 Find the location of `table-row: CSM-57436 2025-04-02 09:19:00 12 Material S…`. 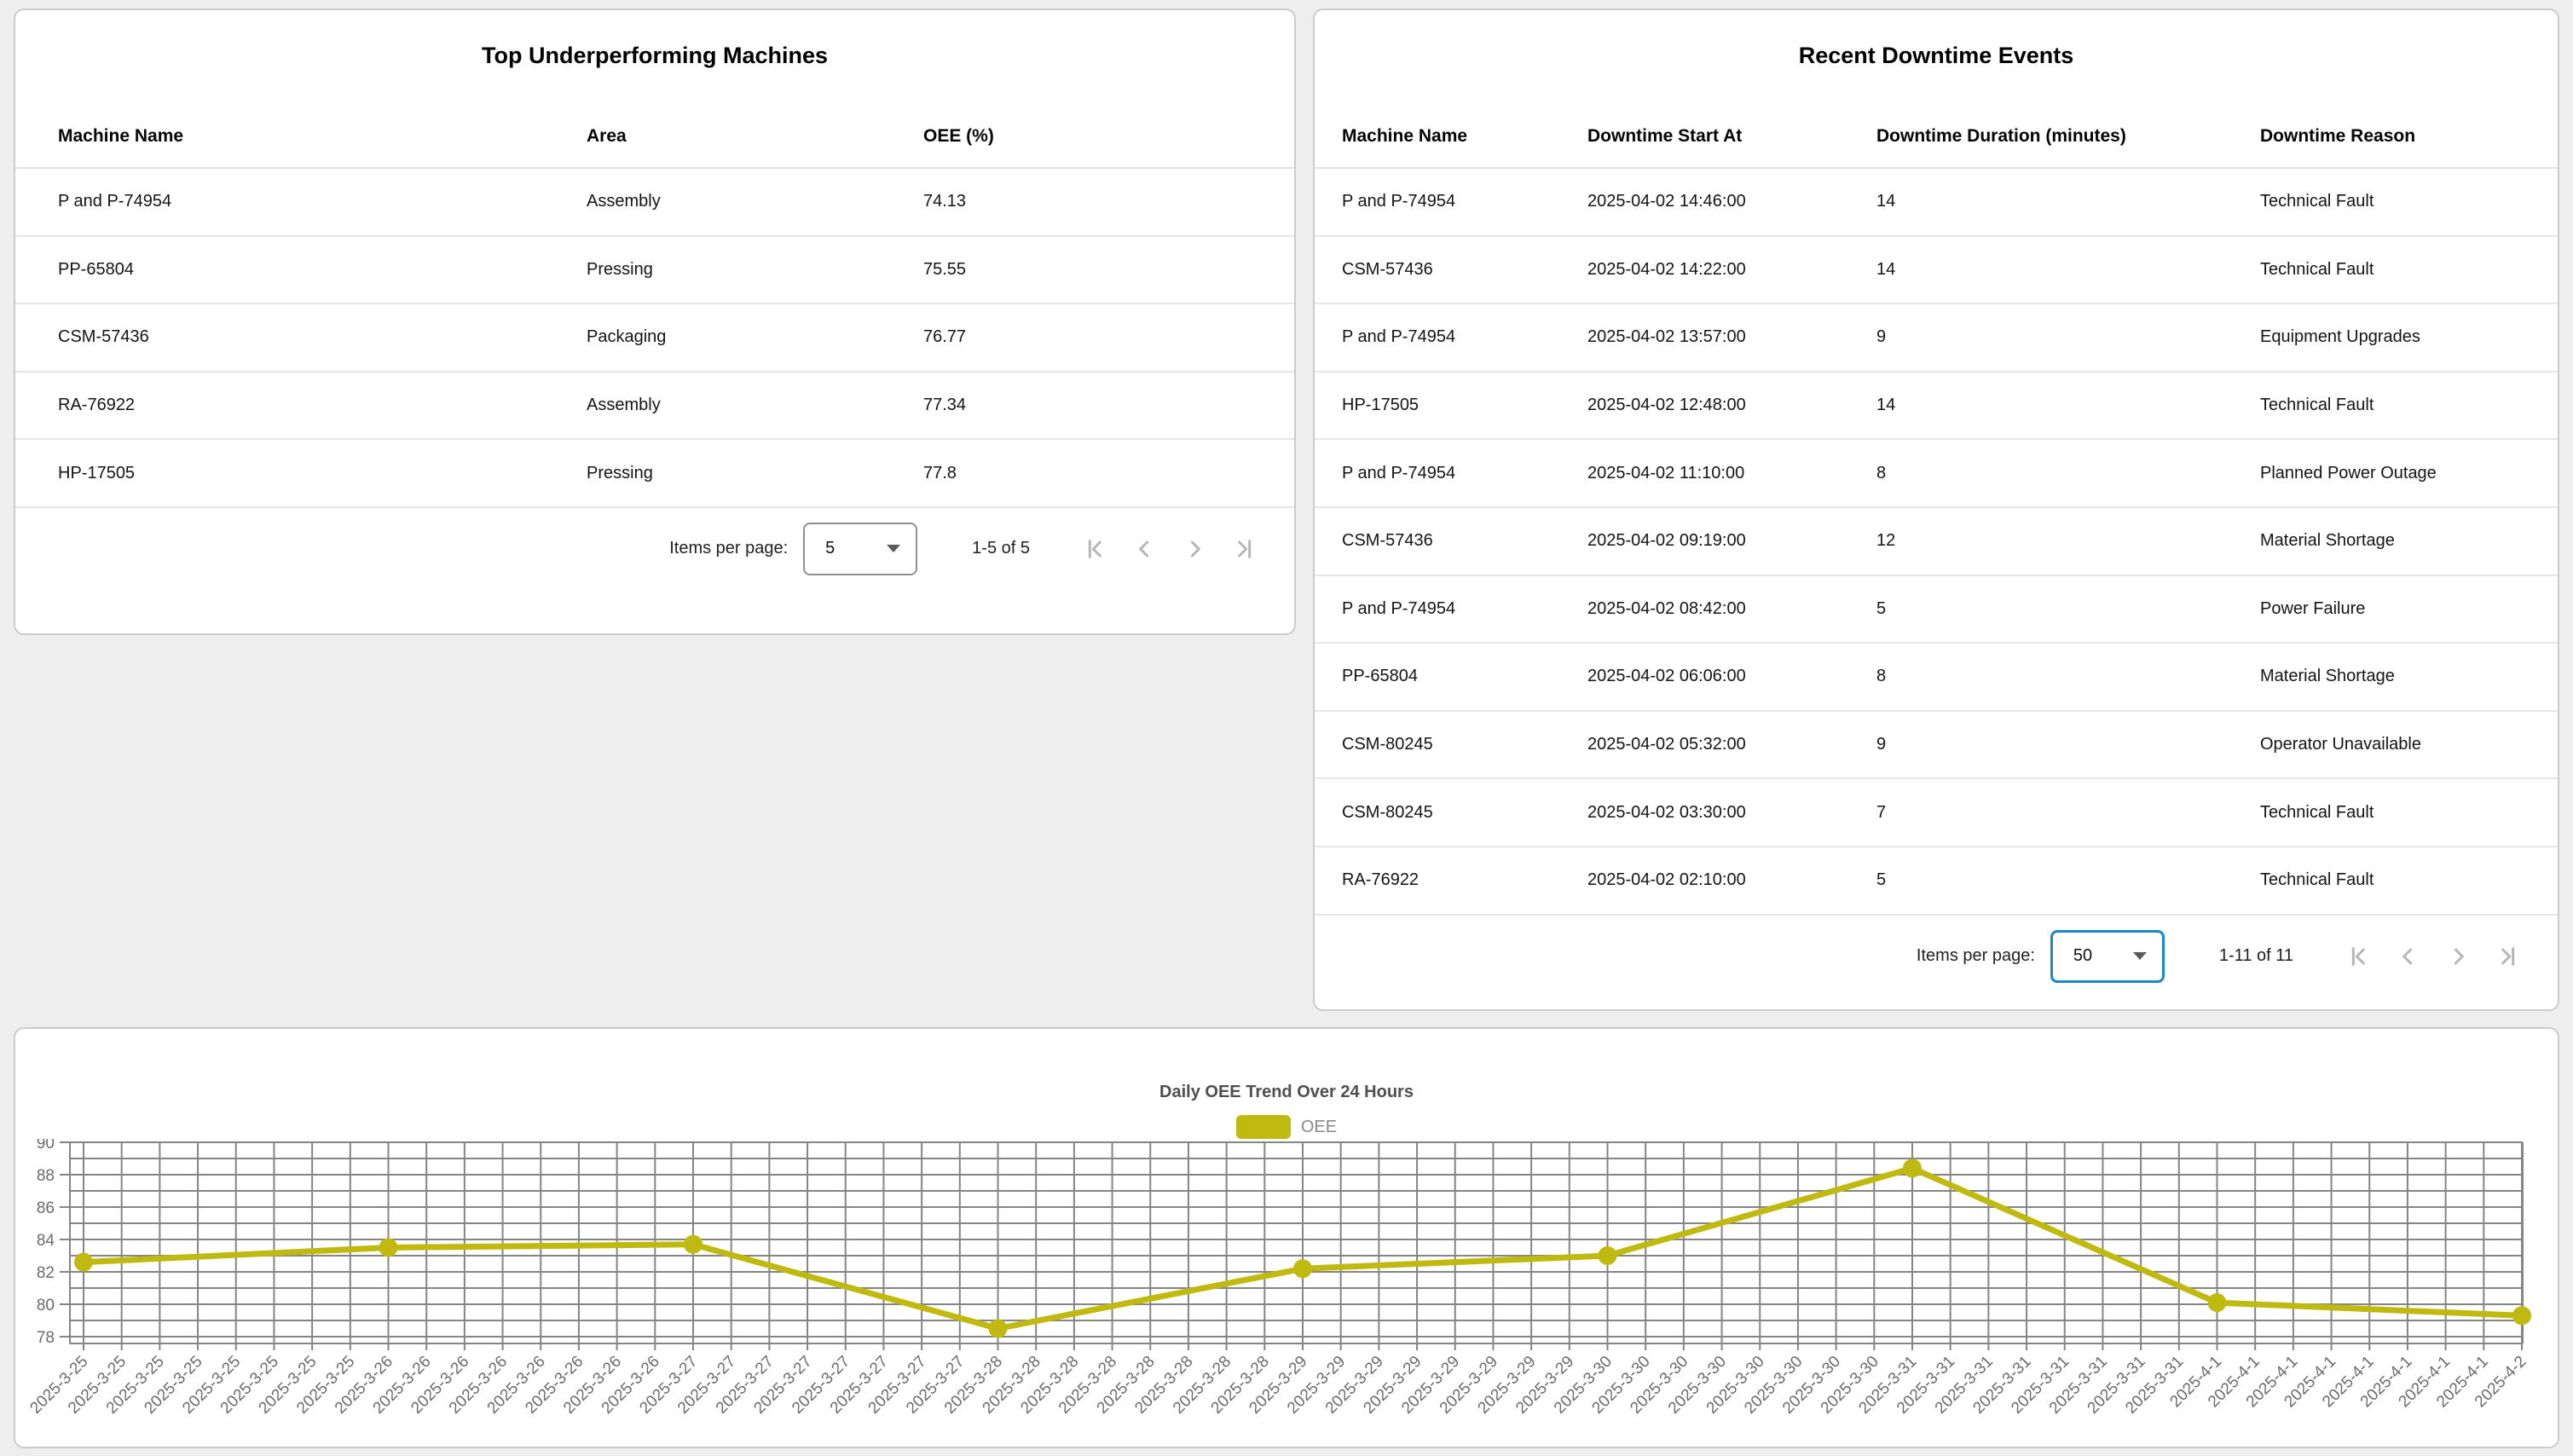

table-row: CSM-57436 2025-04-02 09:19:00 12 Material S… is located at coordinates (1936, 541).